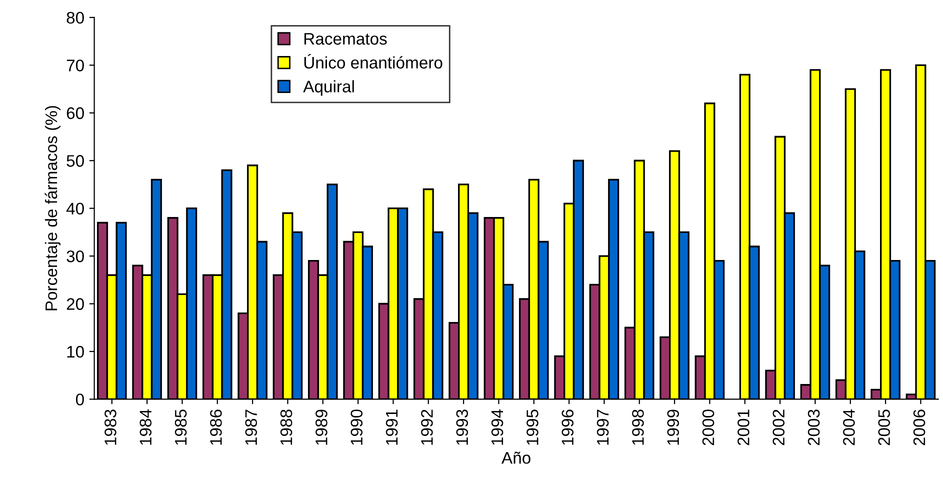 This screenshot has width=943, height=499. Describe the element at coordinates (392, 427) in the screenshot. I see `x-tick-label: 1991` at that location.